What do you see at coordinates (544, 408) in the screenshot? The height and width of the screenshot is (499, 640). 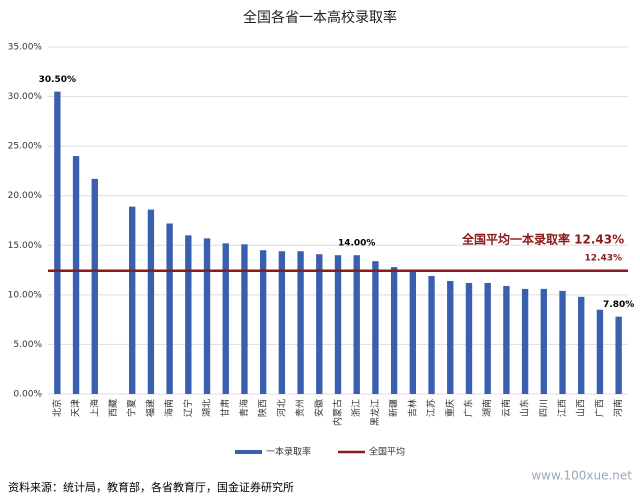 I see `x-tick-label: 四川` at bounding box center [544, 408].